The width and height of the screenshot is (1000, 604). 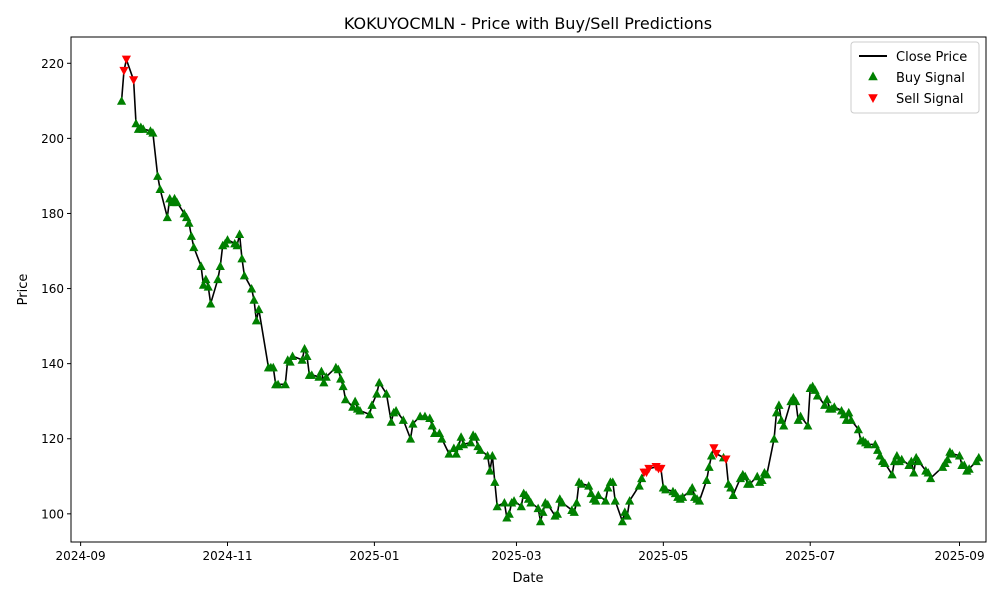 I want to click on legend: Close Price Buy Signal Sell Signal, so click(x=915, y=77).